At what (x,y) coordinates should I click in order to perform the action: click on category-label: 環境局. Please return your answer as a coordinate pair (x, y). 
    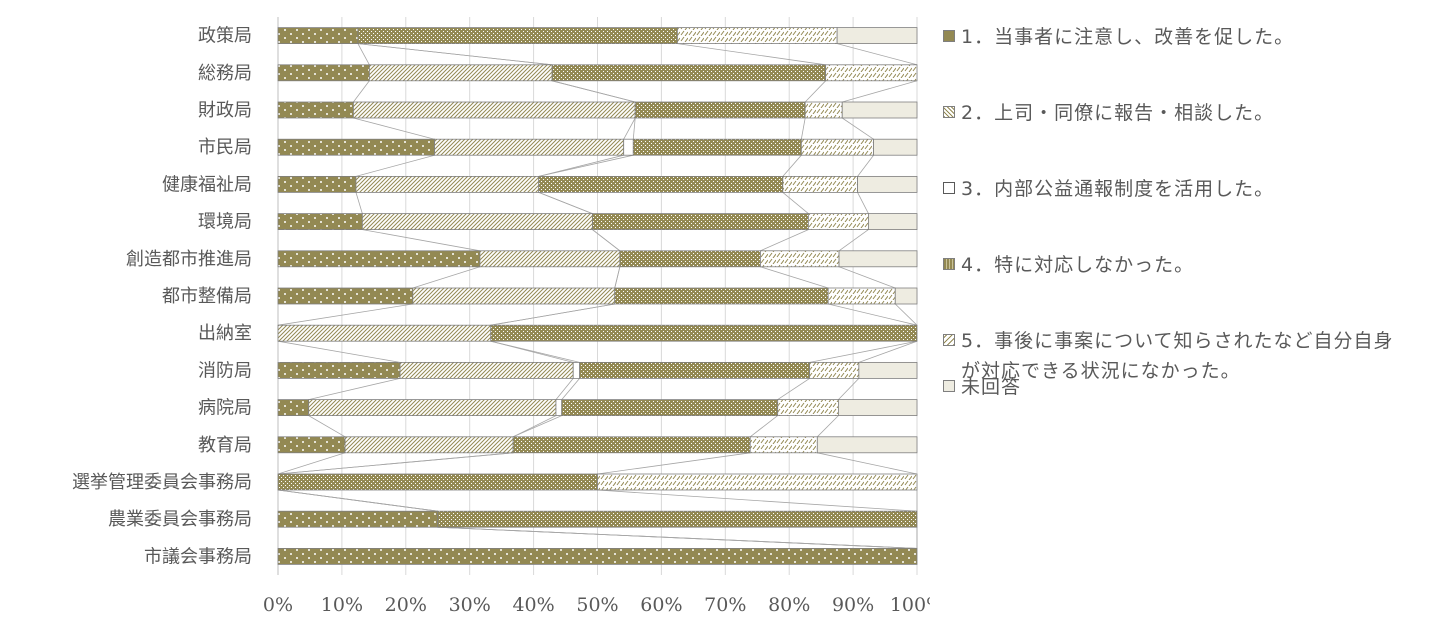
    Looking at the image, I should click on (225, 222).